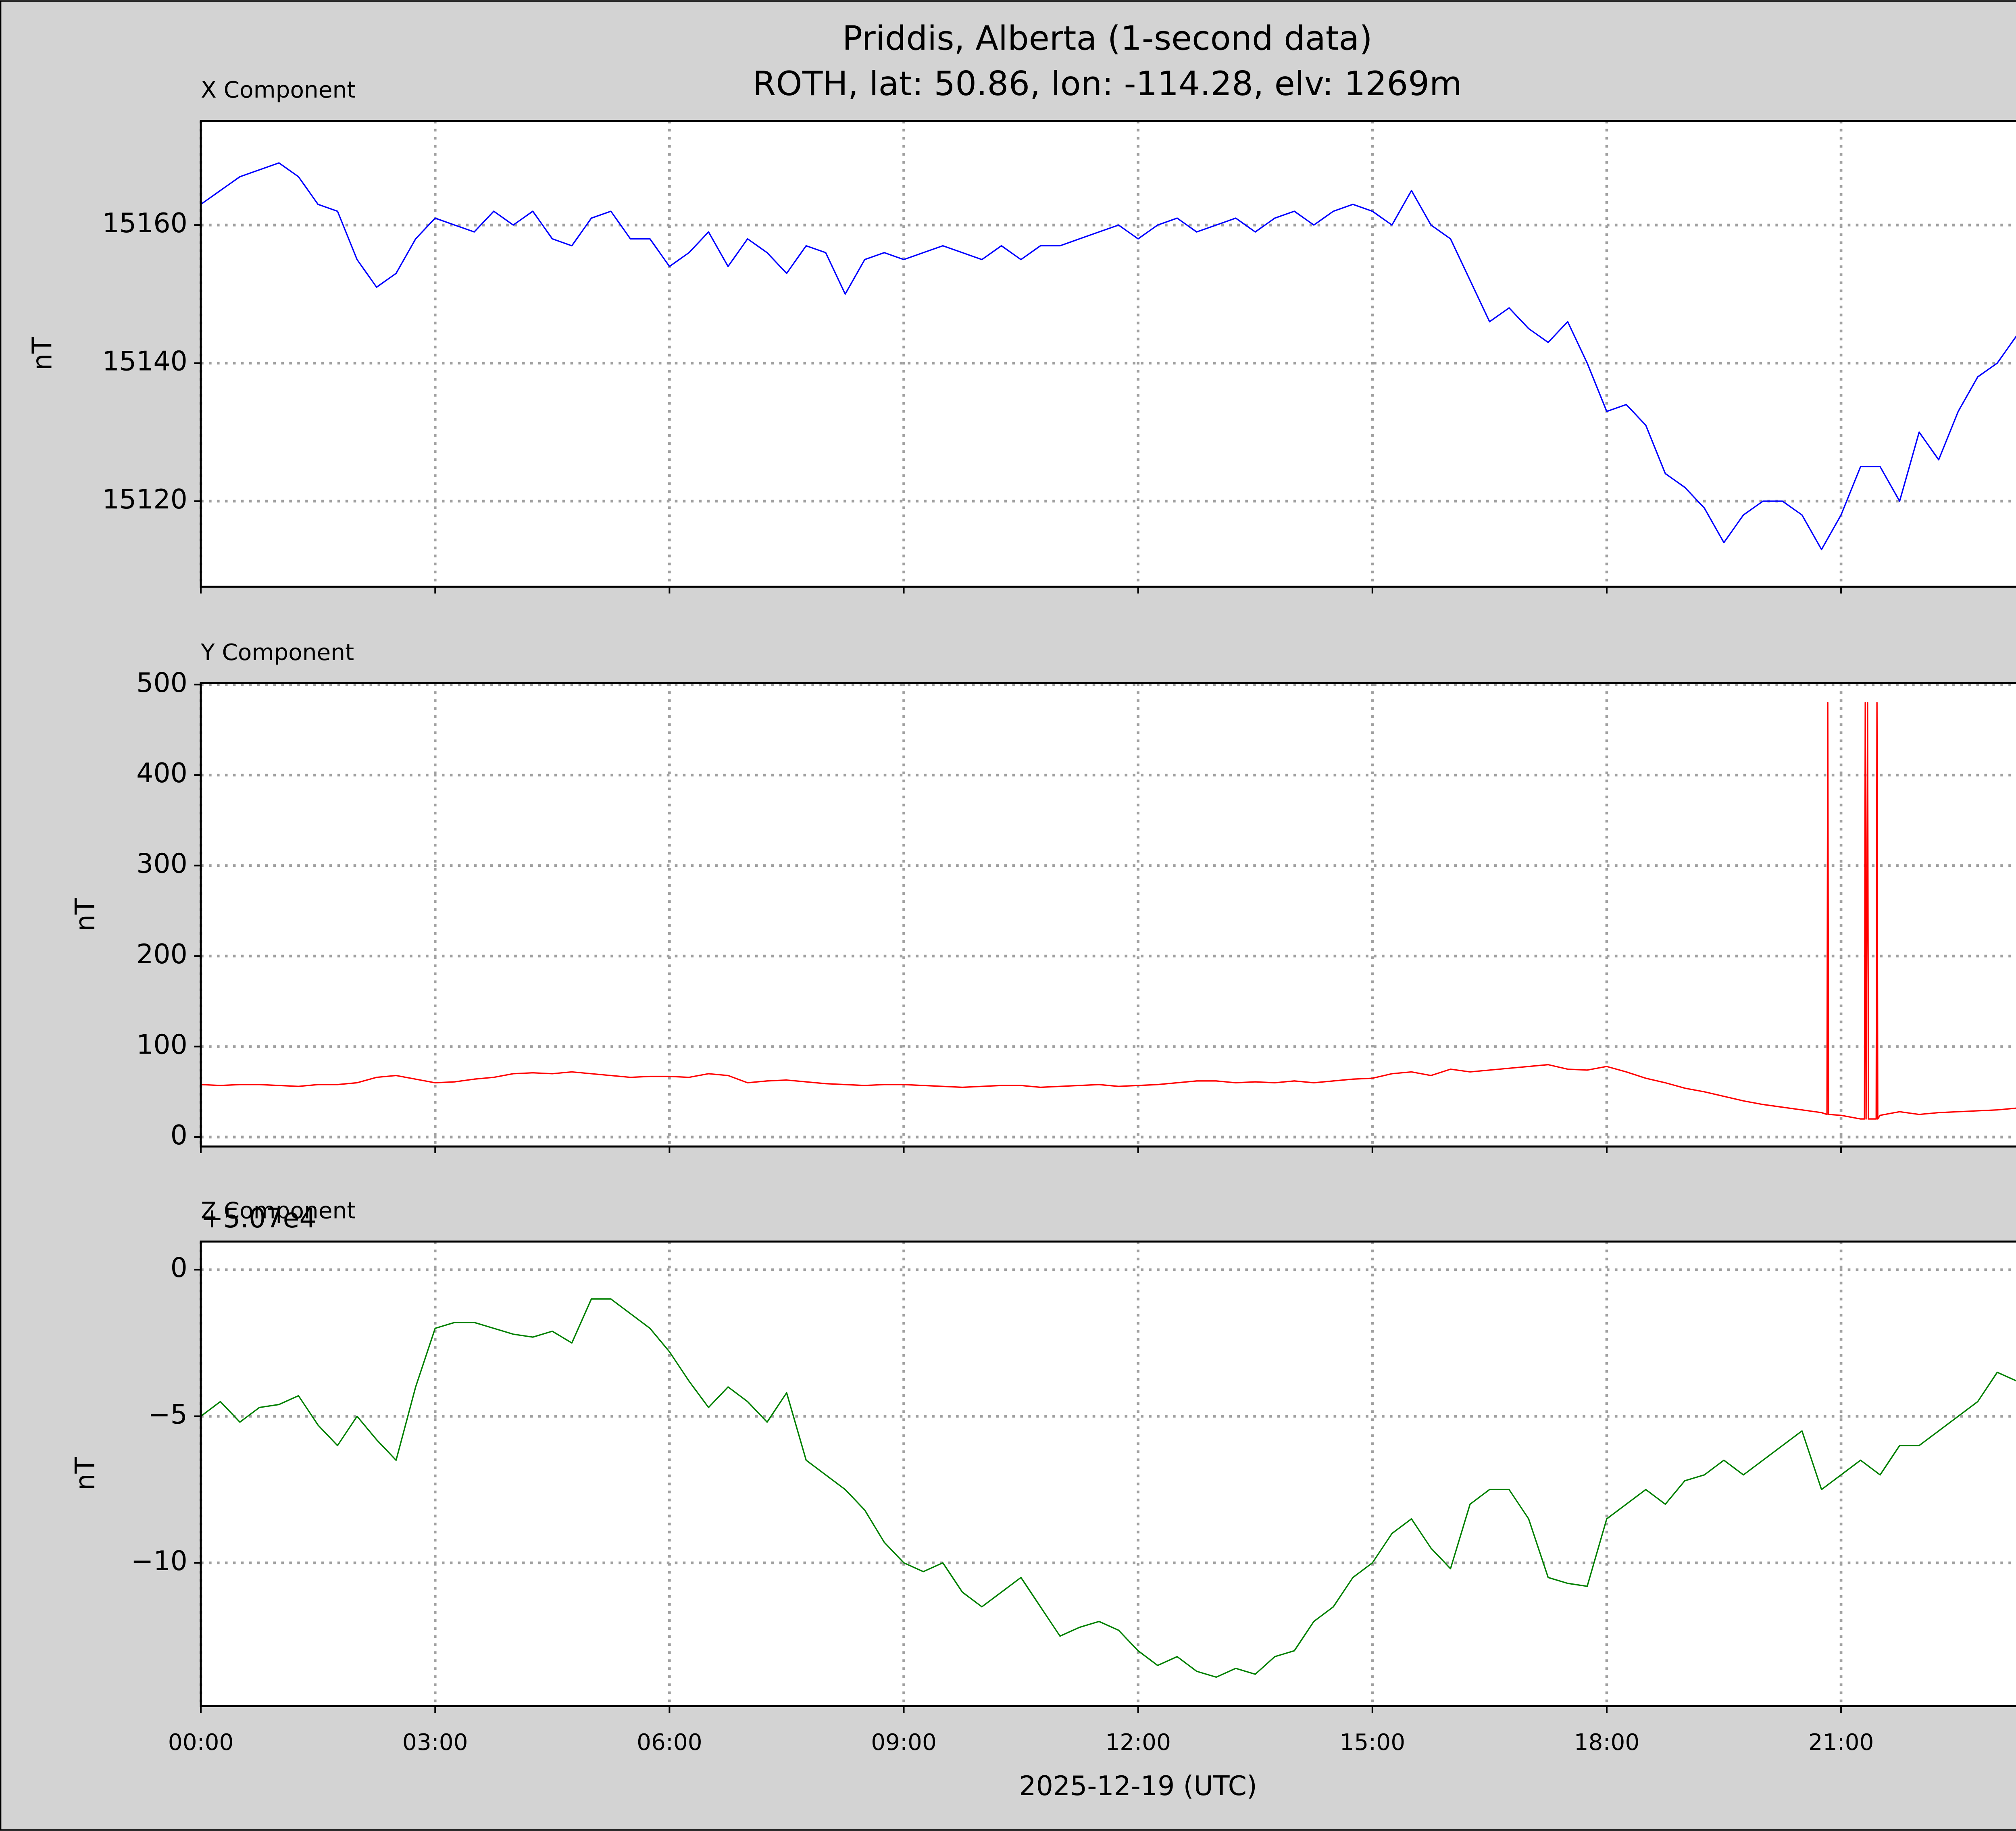  Describe the element at coordinates (161, 773) in the screenshot. I see `y-tick-label: 400` at that location.